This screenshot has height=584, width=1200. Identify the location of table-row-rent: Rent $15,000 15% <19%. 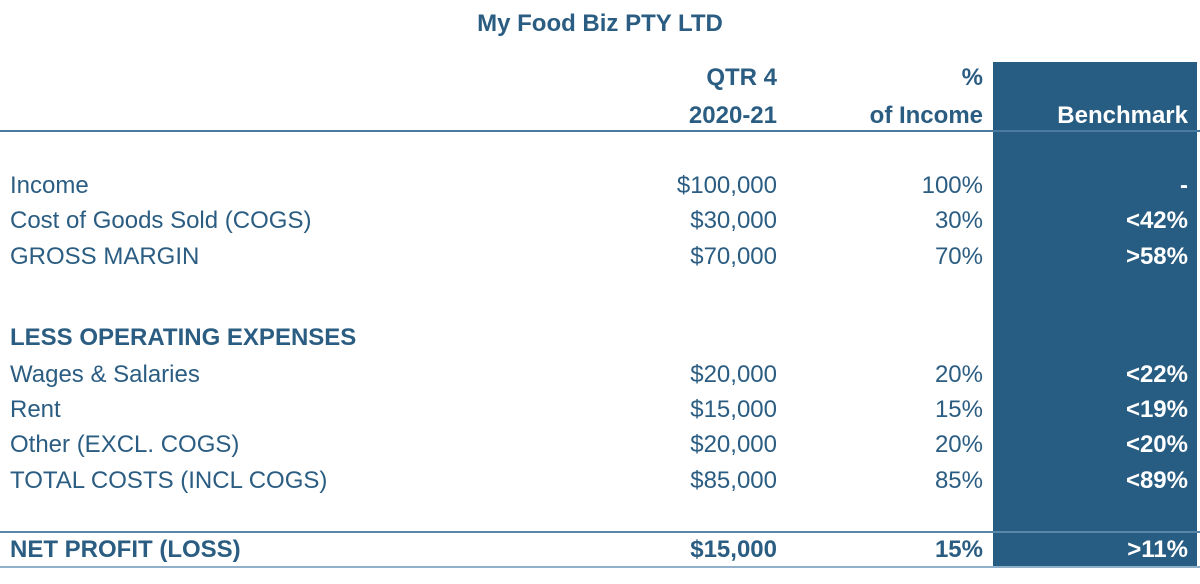
(600, 410).